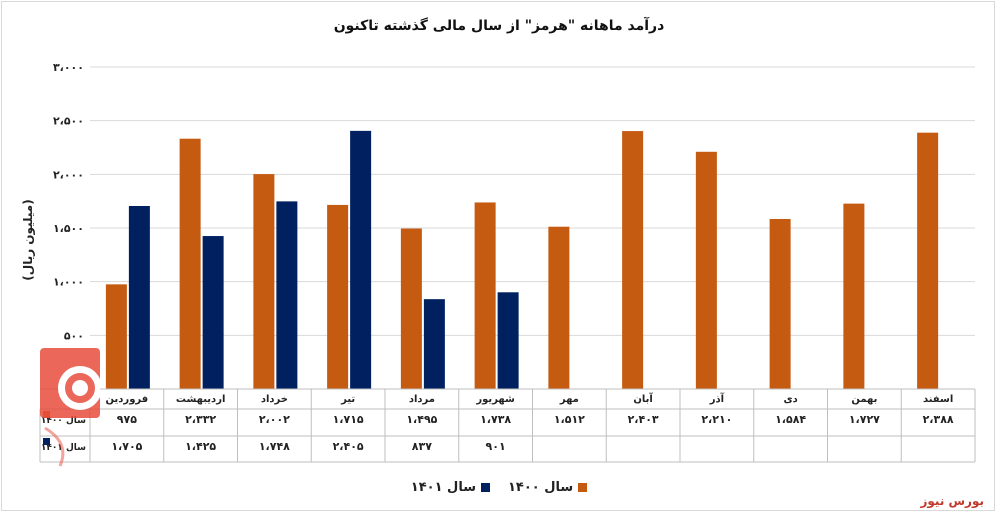 This screenshot has height=514, width=998. I want to click on table-value: ۱،۴۹۵, so click(421, 419).